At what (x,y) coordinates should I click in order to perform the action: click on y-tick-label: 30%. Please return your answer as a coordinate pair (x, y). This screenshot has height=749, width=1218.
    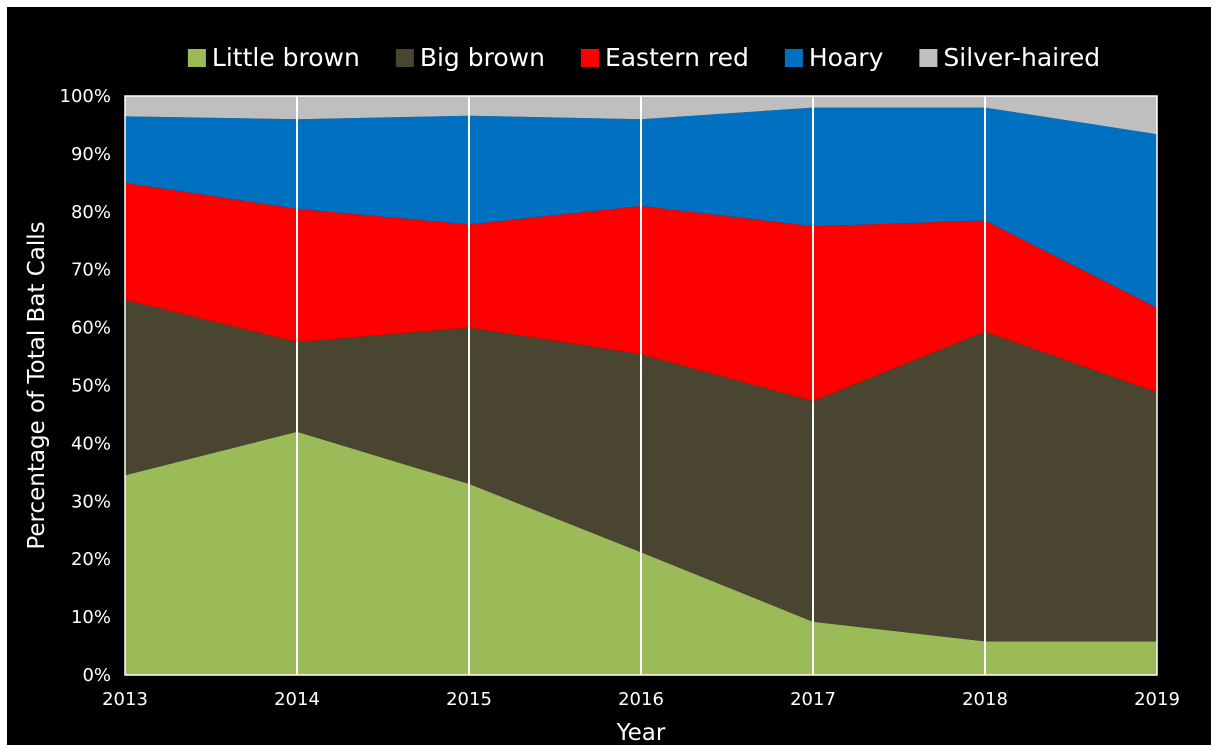
    Looking at the image, I should click on (91, 501).